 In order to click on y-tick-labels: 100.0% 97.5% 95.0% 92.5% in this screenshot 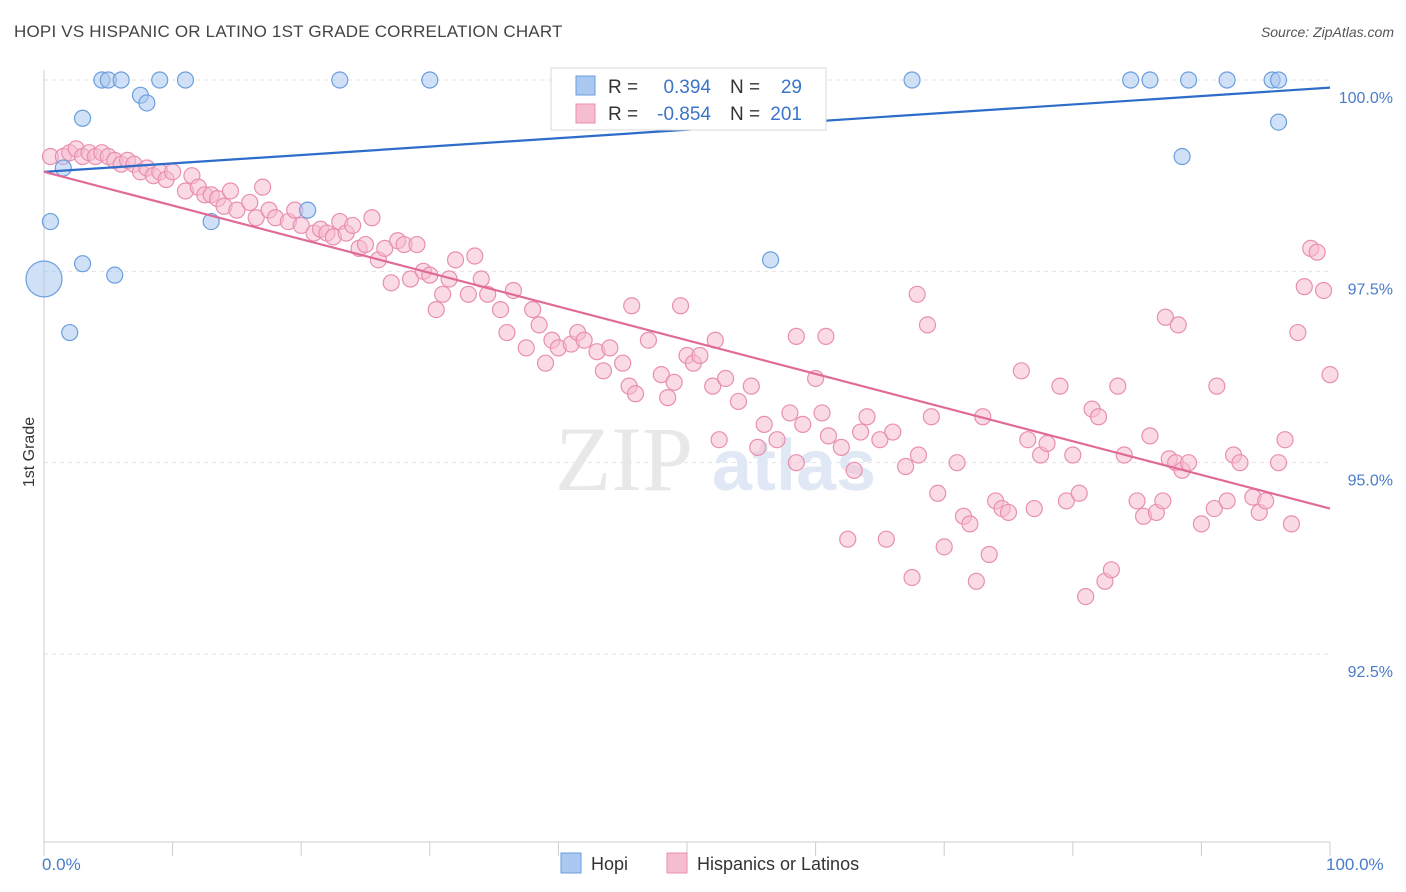, I will do `click(1366, 385)`.